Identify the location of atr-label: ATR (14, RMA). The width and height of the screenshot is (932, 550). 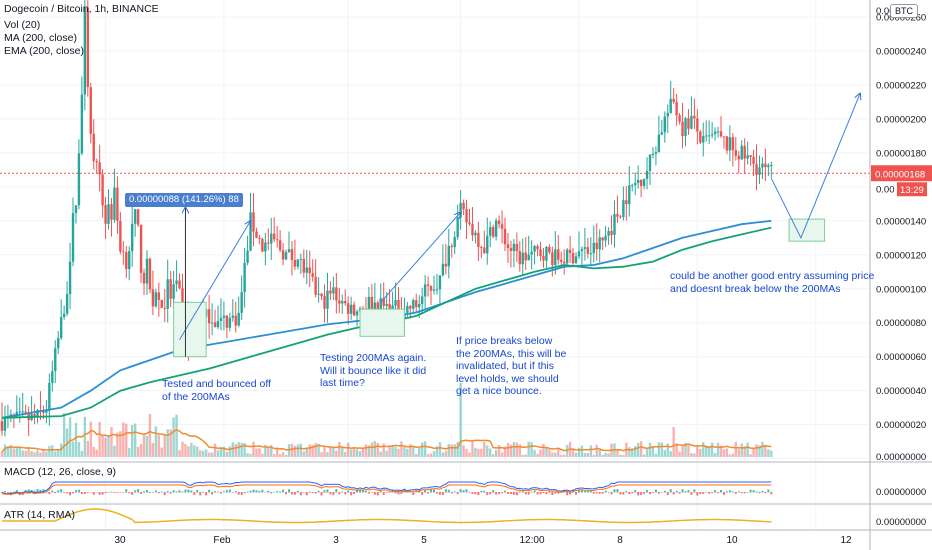
(39, 515).